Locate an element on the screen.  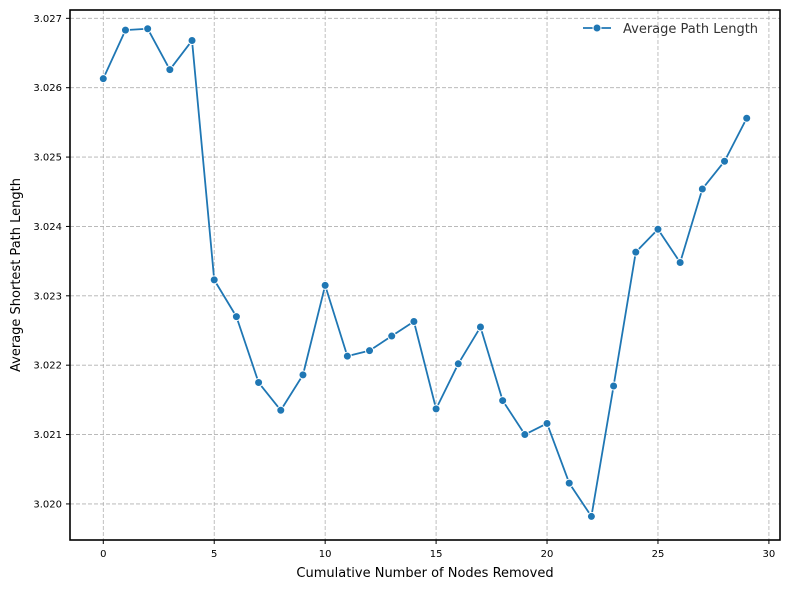
y-tick-label: 3.023 is located at coordinates (47, 296).